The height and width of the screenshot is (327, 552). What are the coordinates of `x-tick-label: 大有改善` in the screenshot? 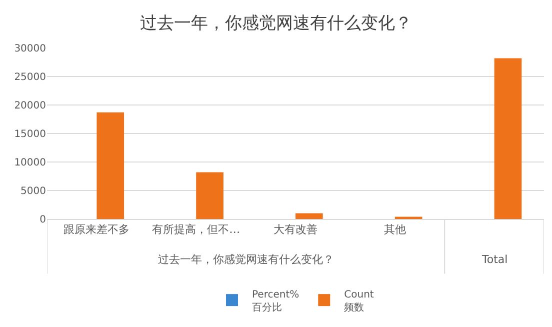 It's located at (296, 229).